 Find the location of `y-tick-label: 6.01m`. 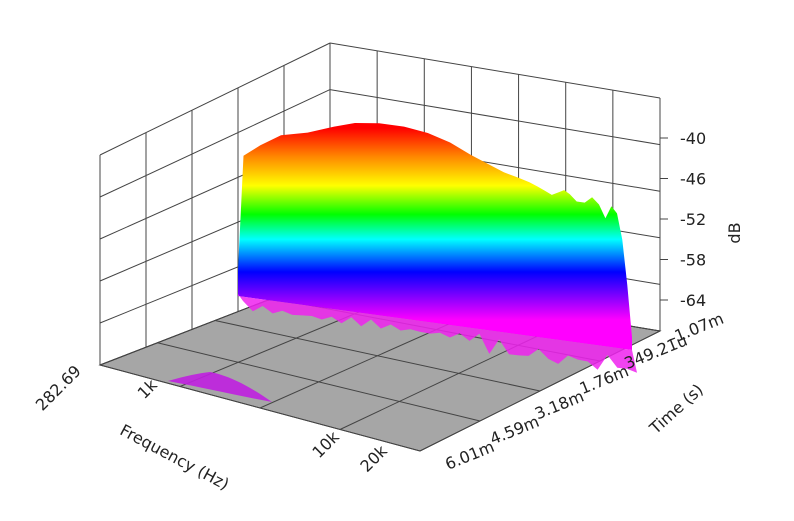

y-tick-label: 6.01m is located at coordinates (469, 455).